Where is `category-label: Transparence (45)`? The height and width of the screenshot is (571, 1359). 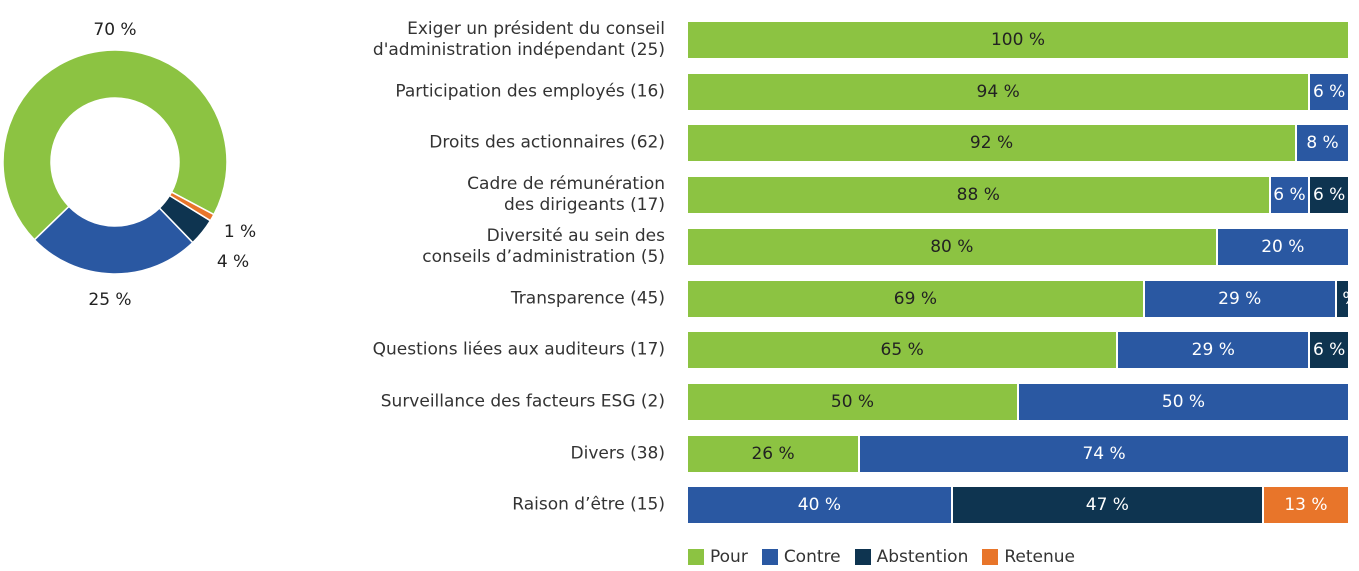 category-label: Transparence (45) is located at coordinates (587, 298).